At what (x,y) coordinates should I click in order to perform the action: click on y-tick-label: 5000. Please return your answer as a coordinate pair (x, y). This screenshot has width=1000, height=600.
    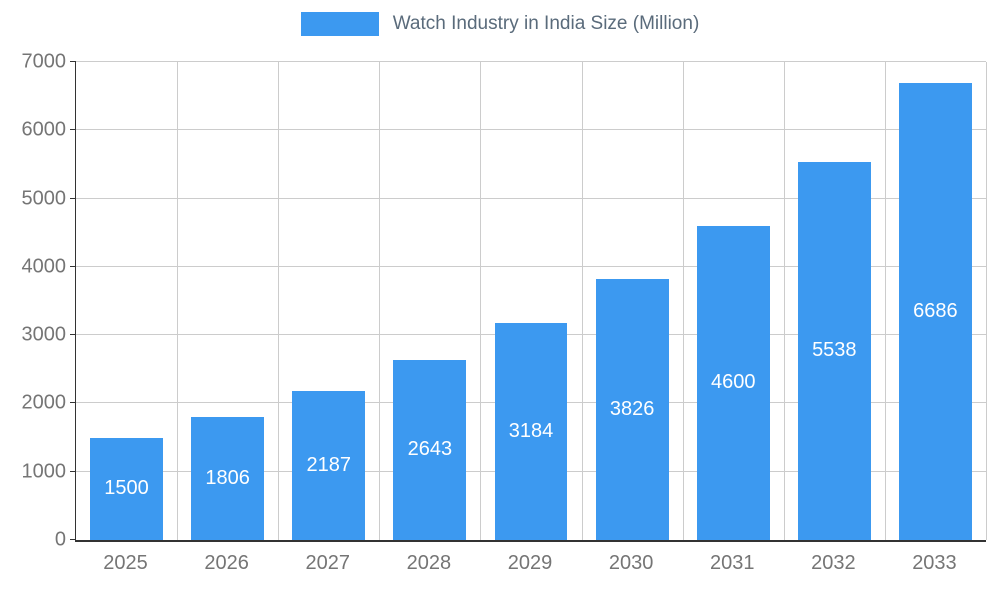
    Looking at the image, I should click on (44, 198).